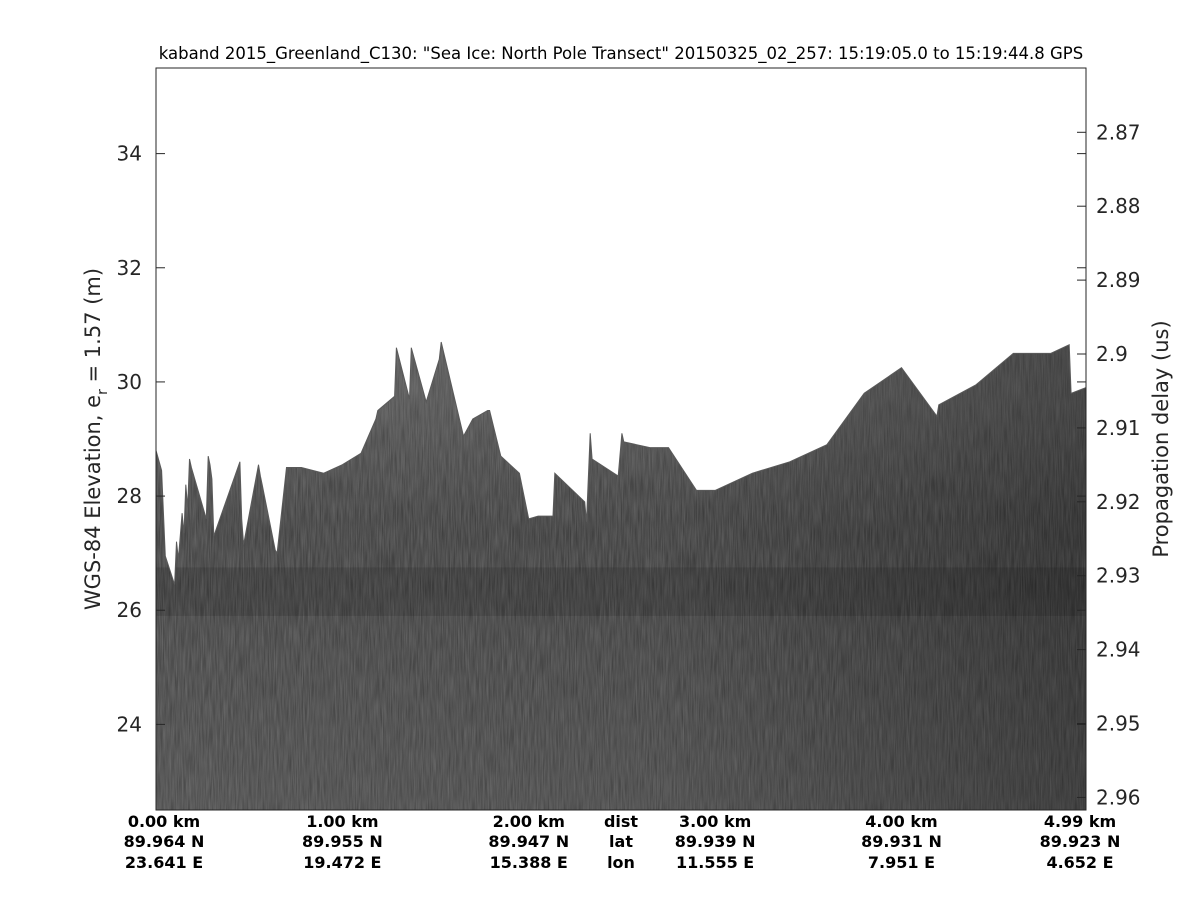  Describe the element at coordinates (1118, 576) in the screenshot. I see `right-tick-label: 2.93` at that location.